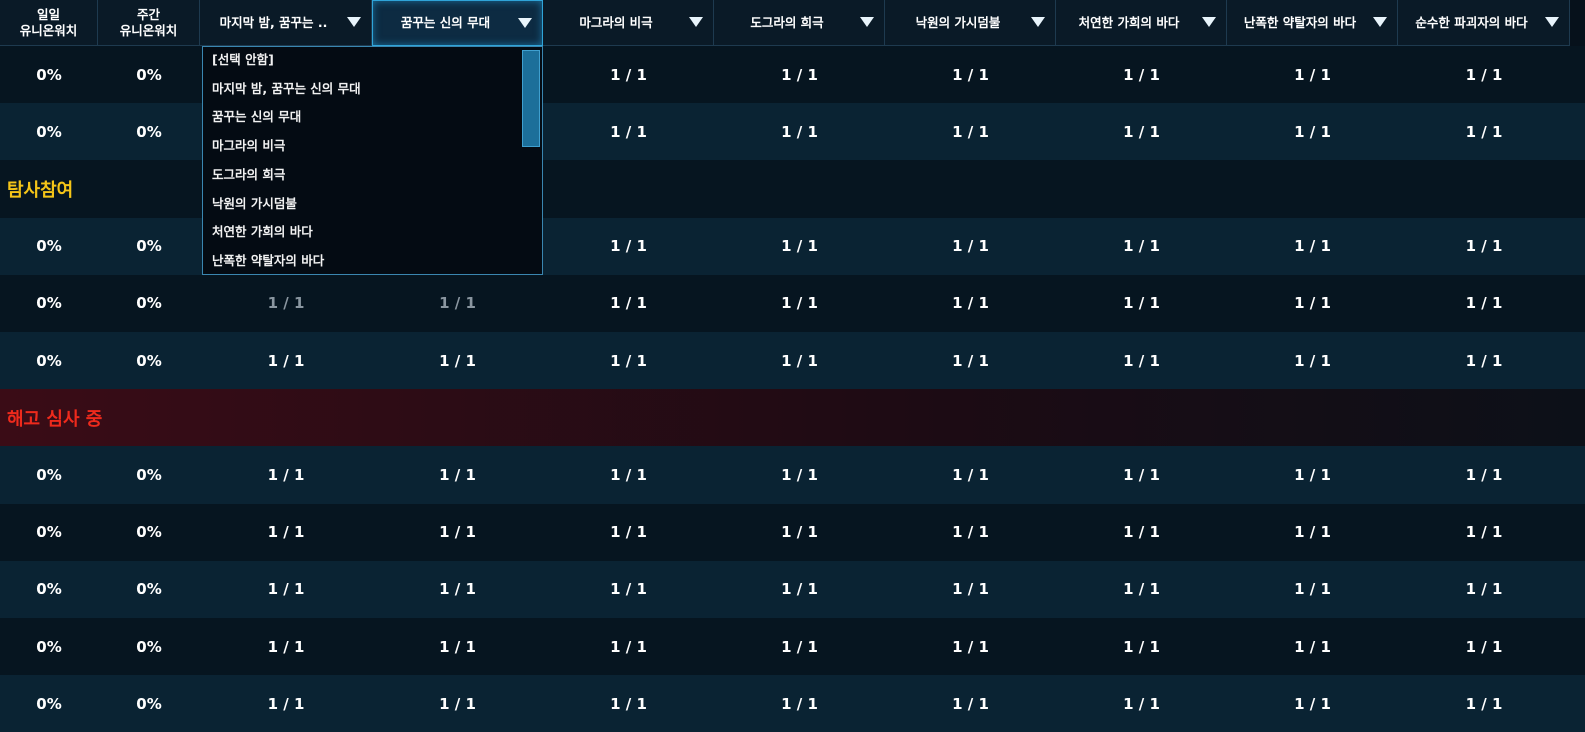 This screenshot has height=732, width=1585. What do you see at coordinates (616, 22) in the screenshot?
I see `header-text: 마그라의 비극` at bounding box center [616, 22].